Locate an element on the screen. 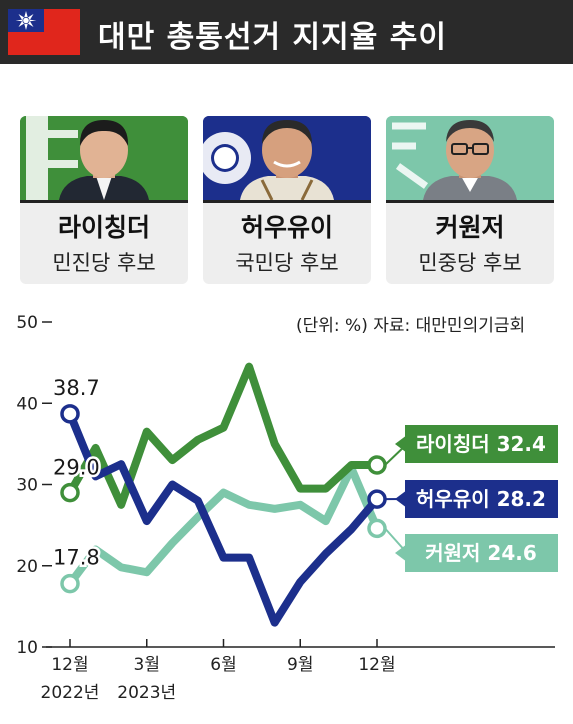  legend-label: 허우유이 28.2 is located at coordinates (481, 499).